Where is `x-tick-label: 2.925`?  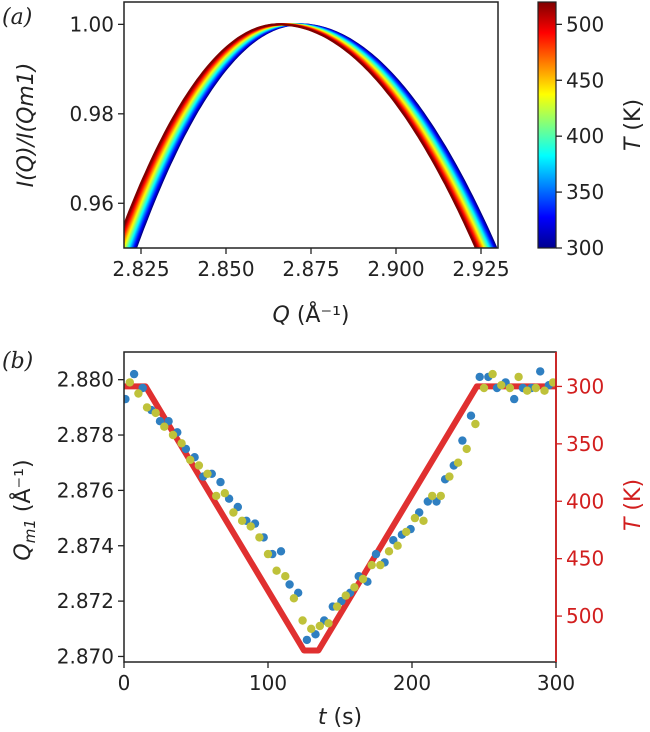 x-tick-label: 2.925 is located at coordinates (480, 269).